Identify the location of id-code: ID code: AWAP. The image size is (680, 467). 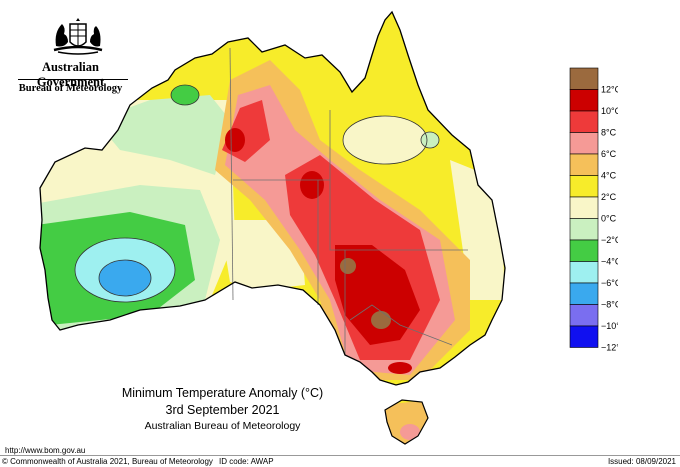
(246, 461).